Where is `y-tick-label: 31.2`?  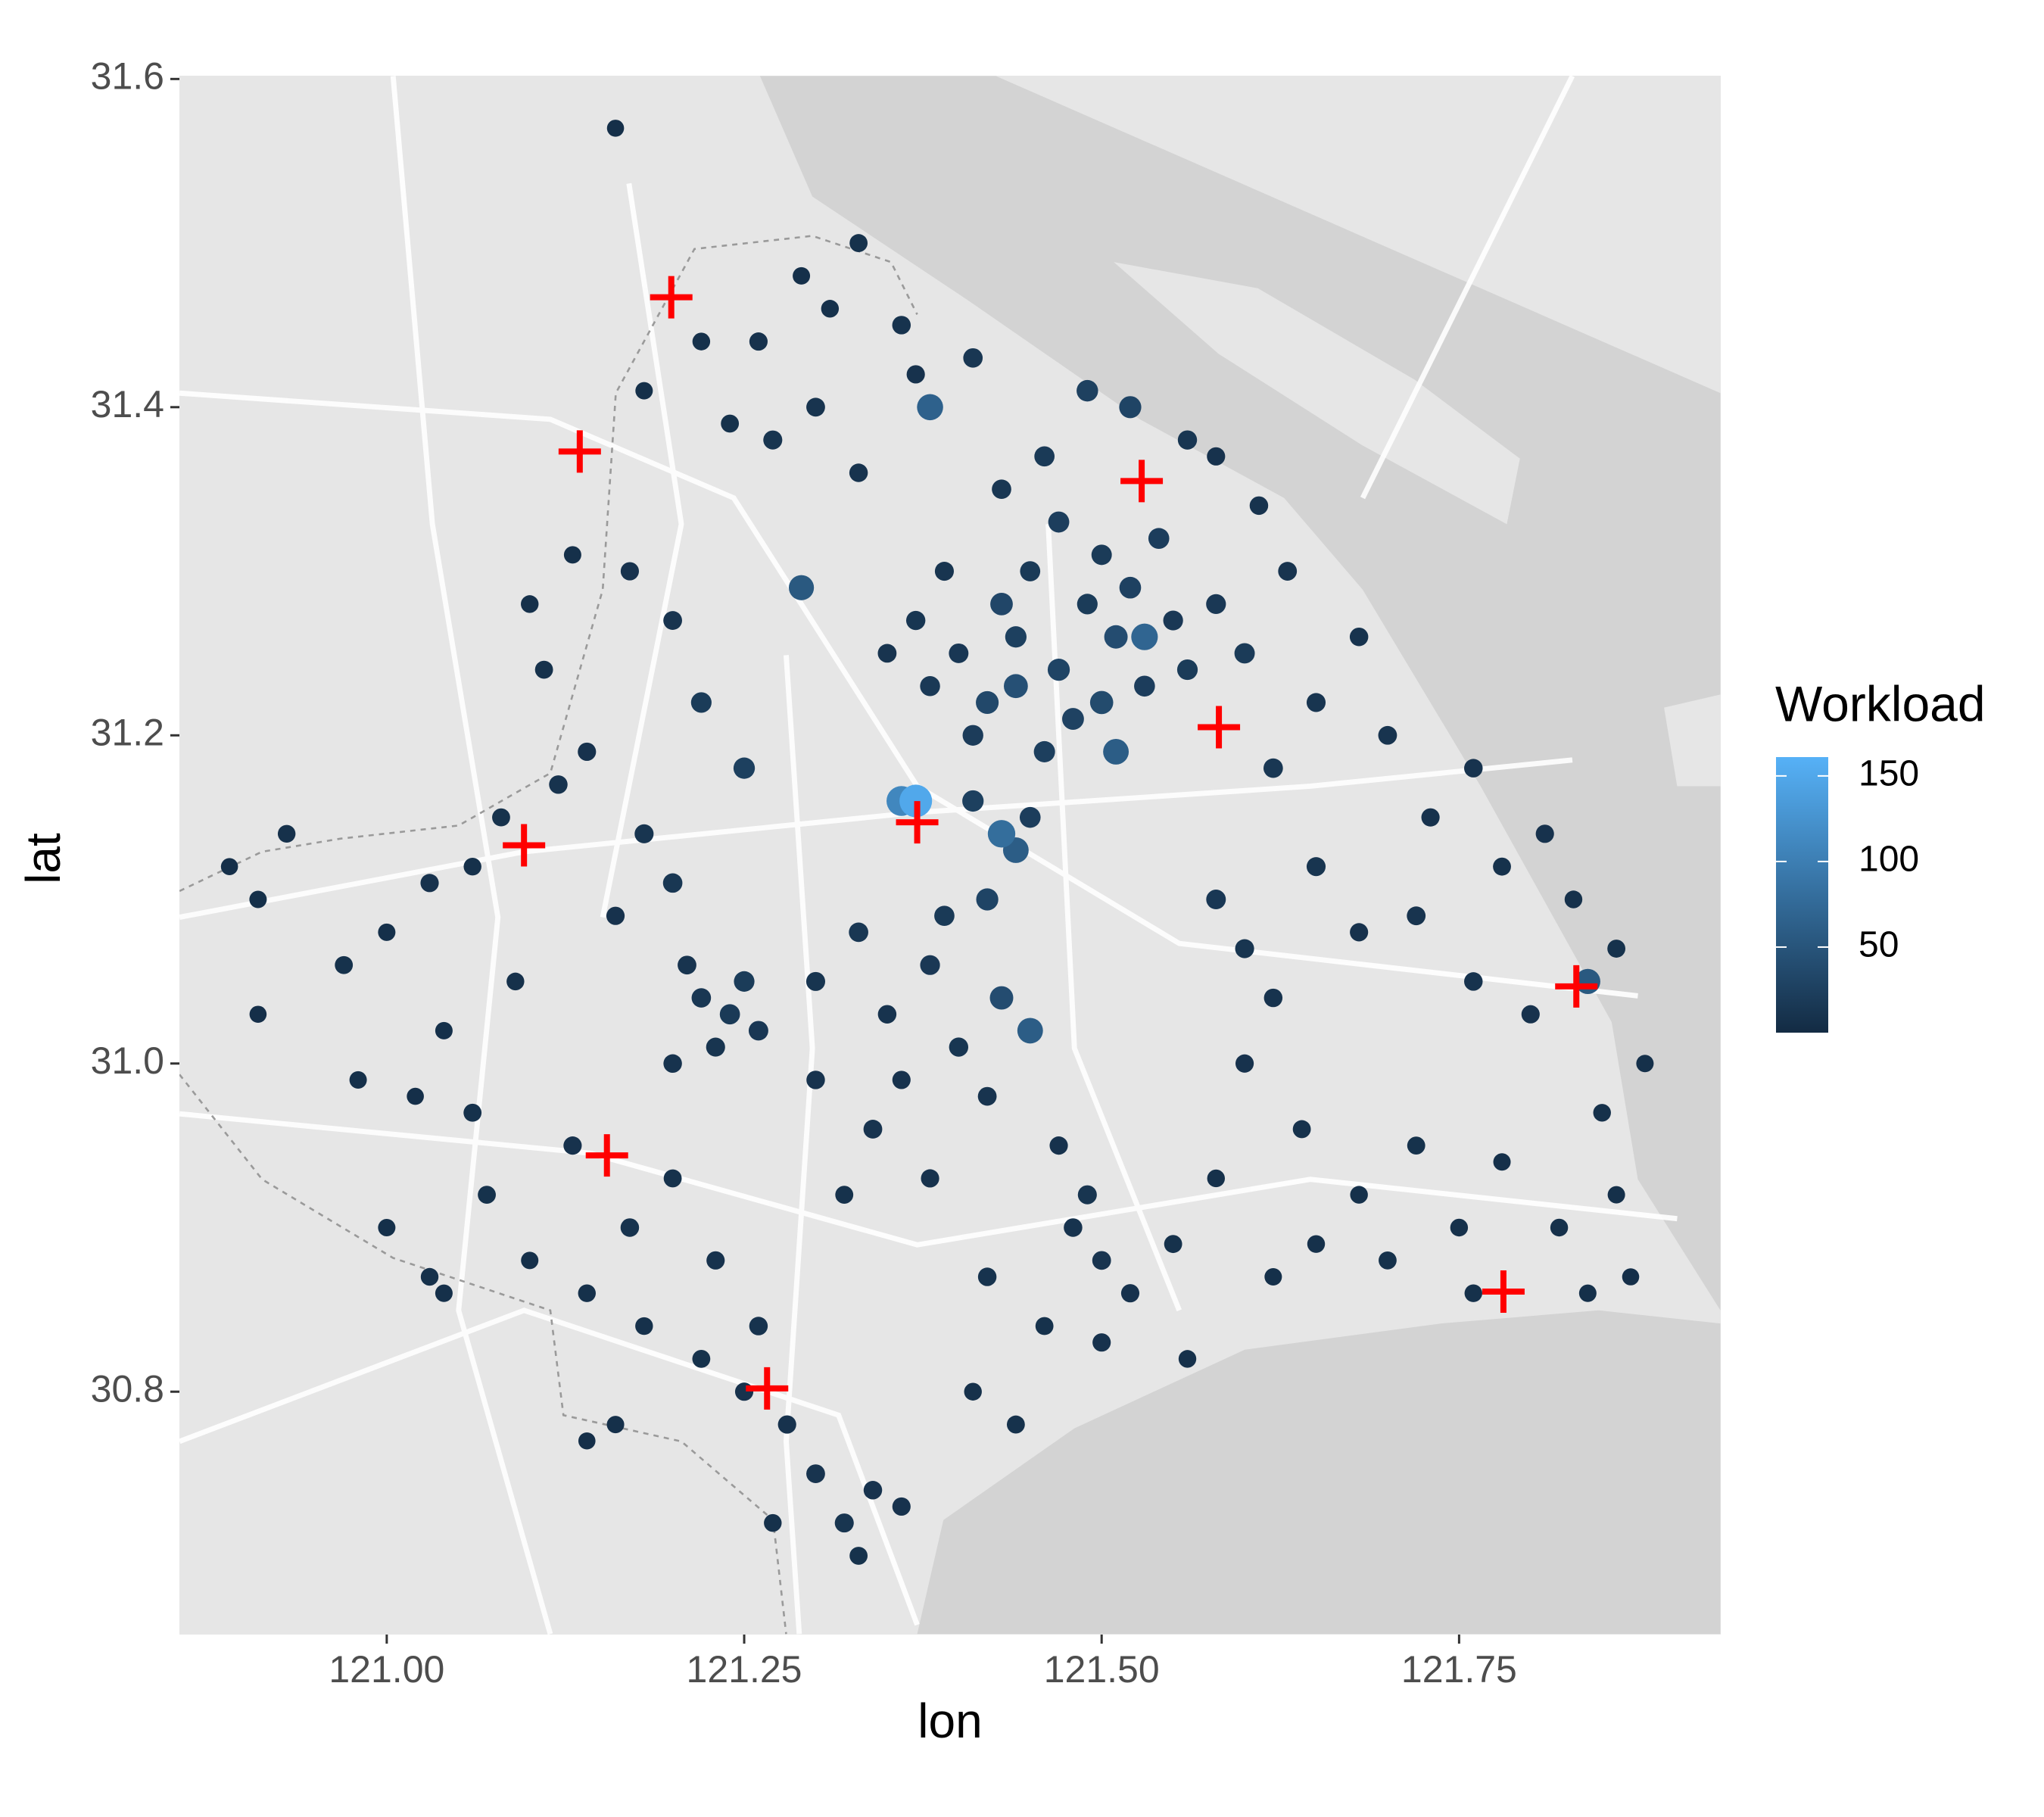
y-tick-label: 31.2 is located at coordinates (127, 732).